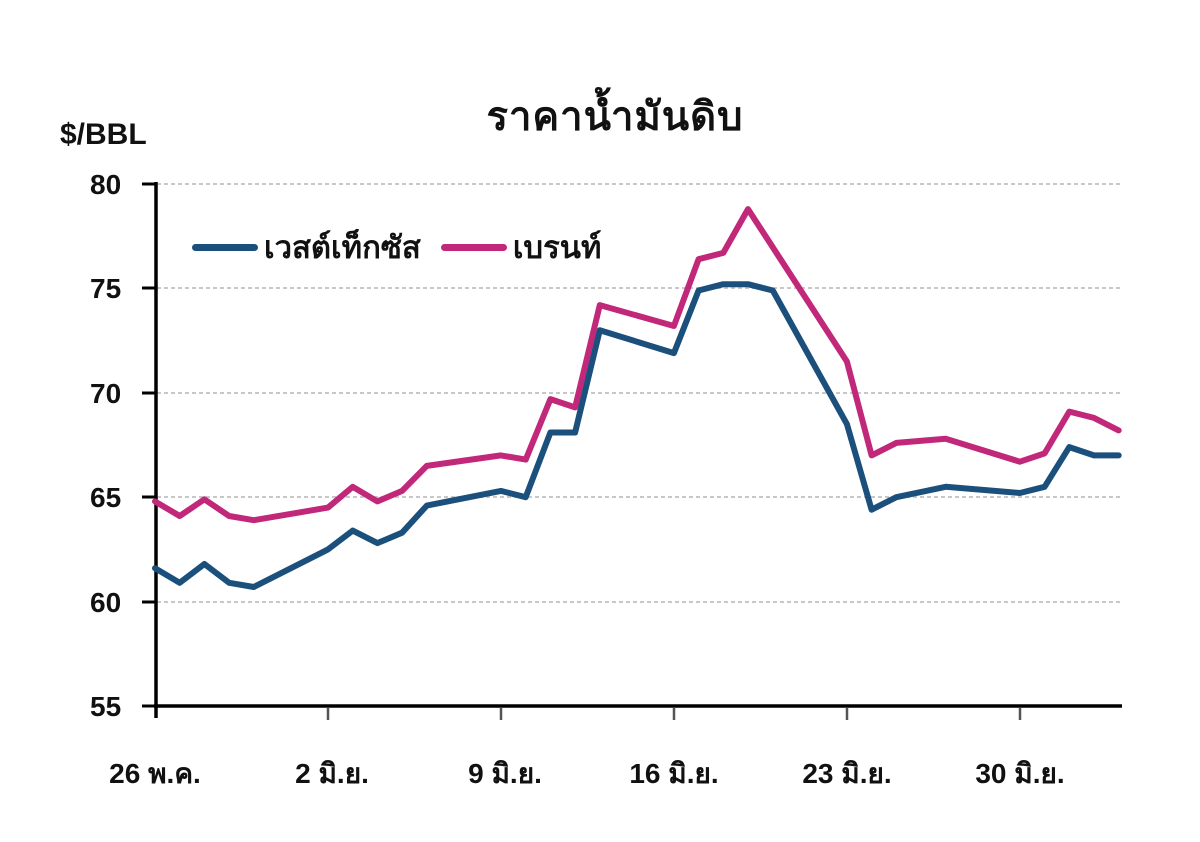 The height and width of the screenshot is (842, 1200). Describe the element at coordinates (505, 773) in the screenshot. I see `x-tick-label: 9 มิ.ย.` at that location.